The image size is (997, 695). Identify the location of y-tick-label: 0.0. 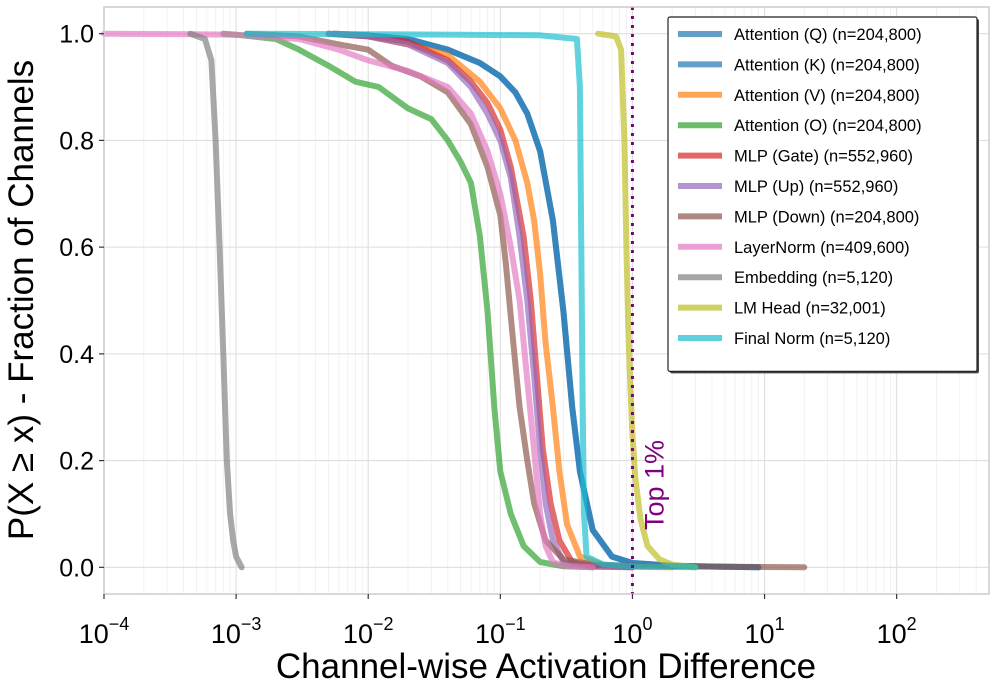
(76, 568).